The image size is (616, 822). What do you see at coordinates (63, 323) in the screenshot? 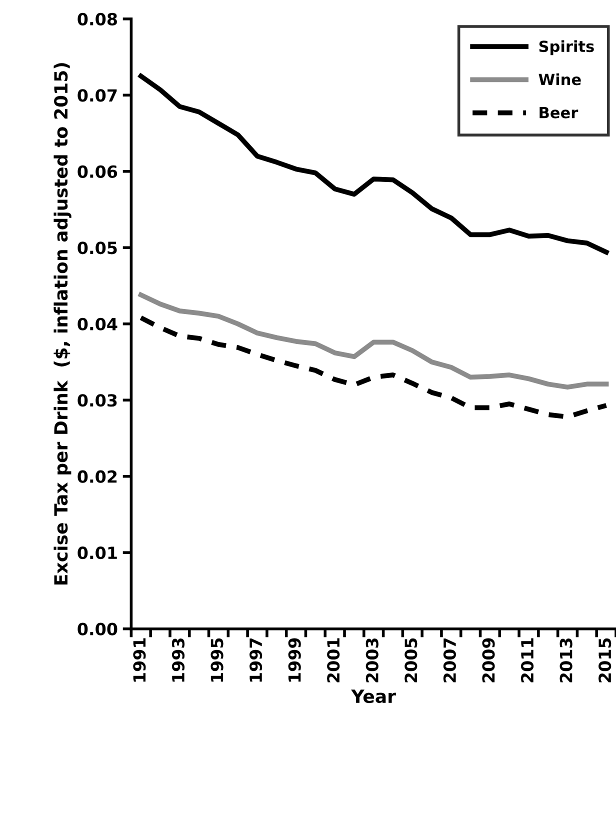
I see `y-axis-title: Excise Tax per Drink ($, inflation adjusted to 2015)` at bounding box center [63, 323].